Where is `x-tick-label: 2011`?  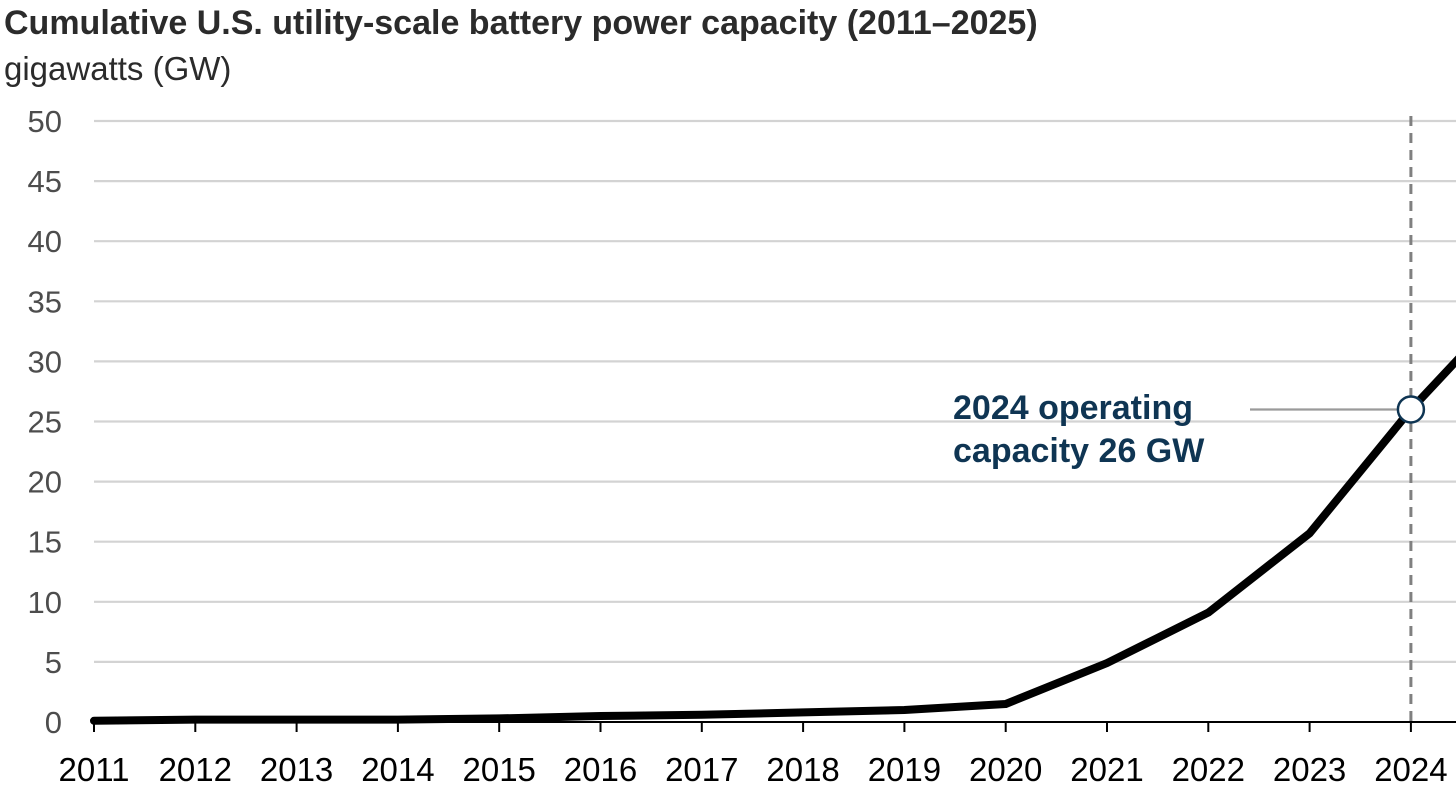
x-tick-label: 2011 is located at coordinates (94, 769).